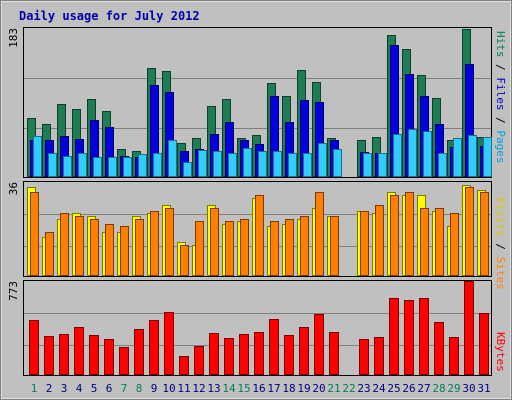 The image size is (512, 400). What do you see at coordinates (139, 388) in the screenshot?
I see `x-axis-day-label: 8` at bounding box center [139, 388].